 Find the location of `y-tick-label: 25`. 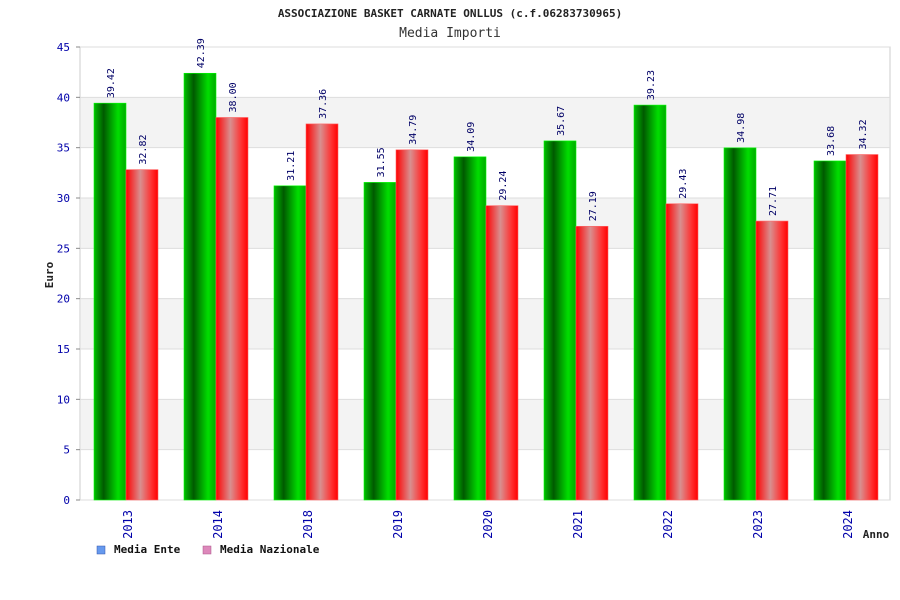

y-tick-label: 25 is located at coordinates (63, 248).